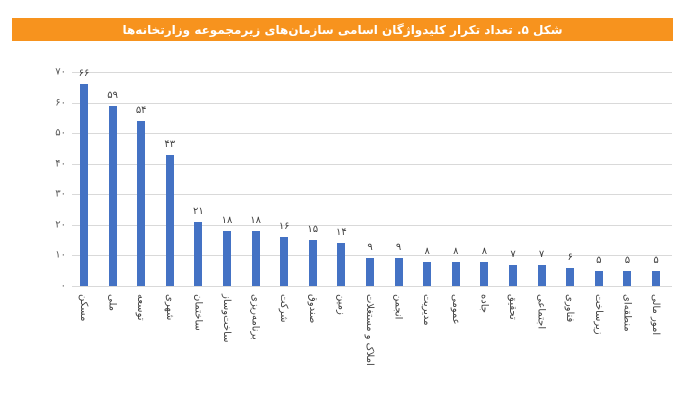  Describe the element at coordinates (63, 286) in the screenshot. I see `y-tick-label: ۰` at that location.